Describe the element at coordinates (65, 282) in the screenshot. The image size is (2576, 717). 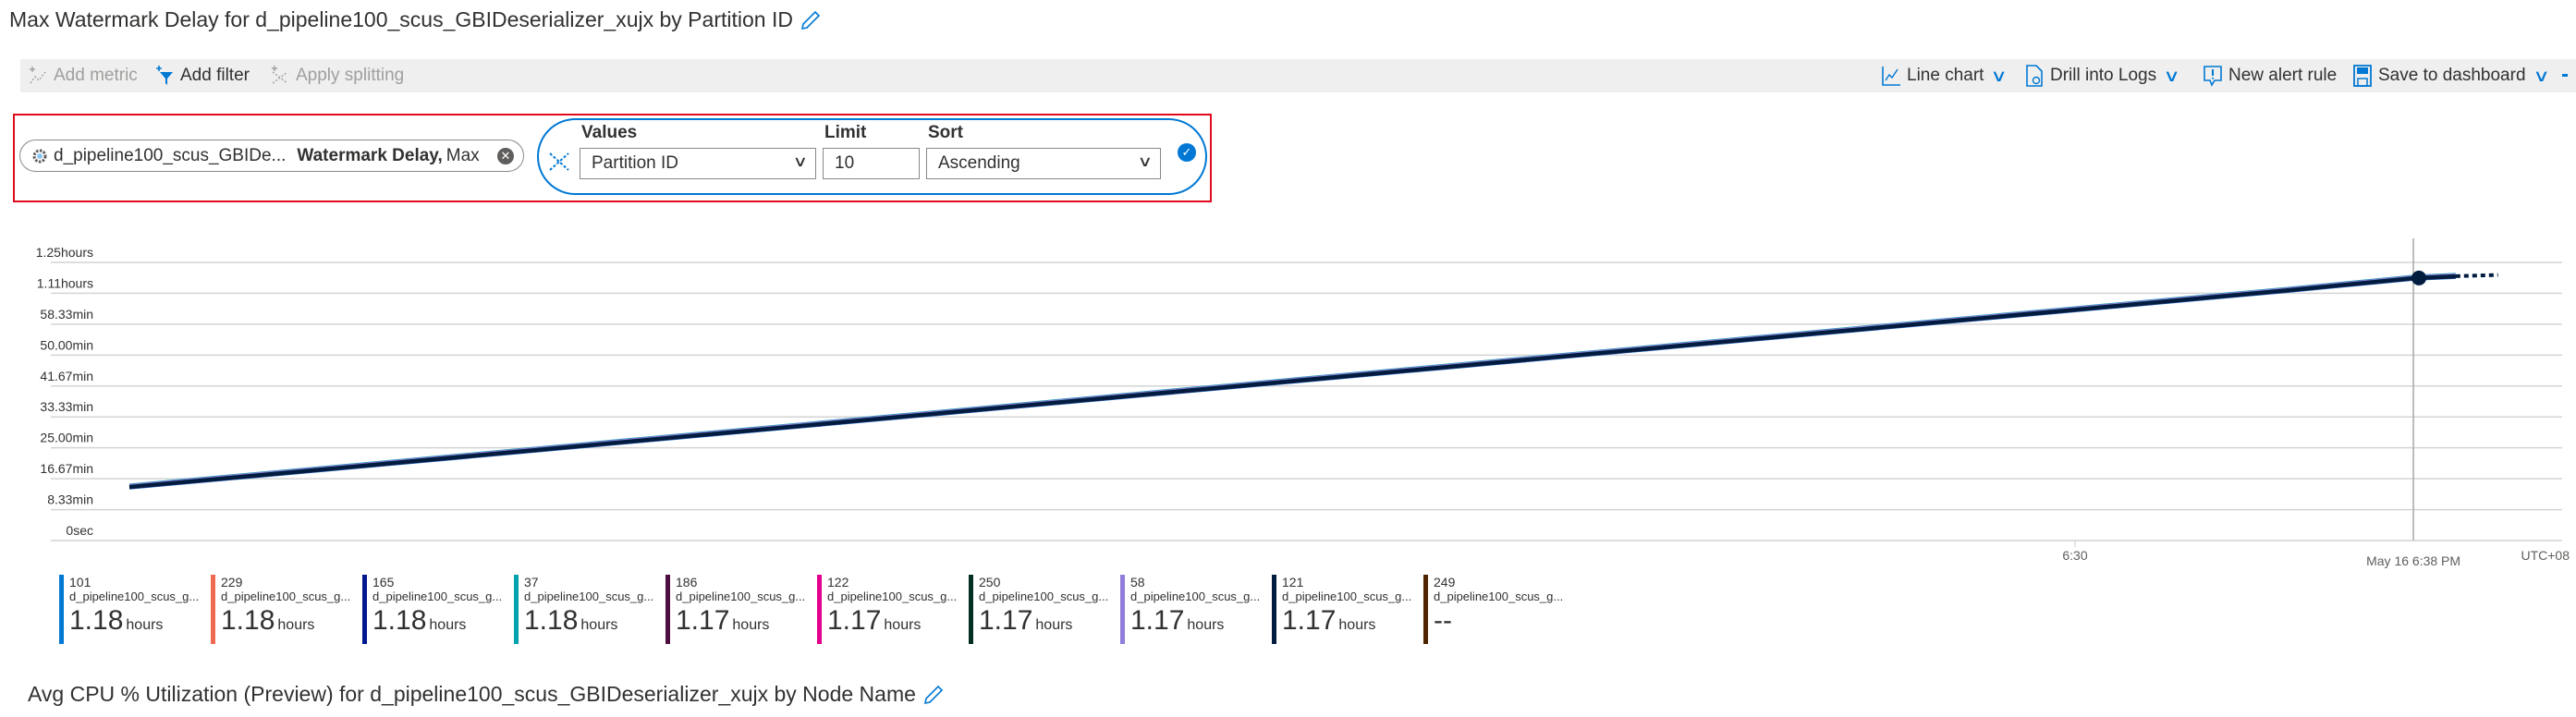
I see `y-tick-label: 1.11hours` at that location.